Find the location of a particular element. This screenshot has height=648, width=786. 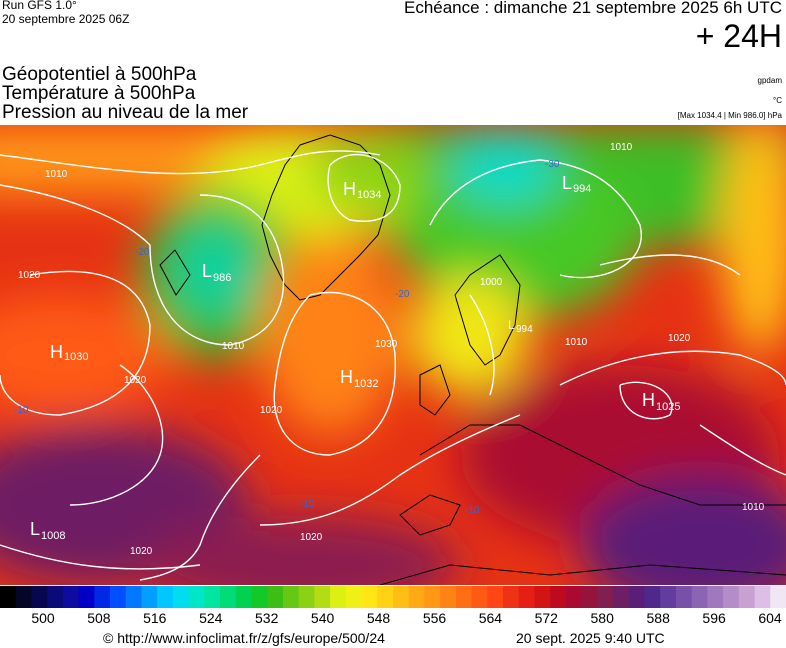

temperature-label: -30 is located at coordinates (552, 164).